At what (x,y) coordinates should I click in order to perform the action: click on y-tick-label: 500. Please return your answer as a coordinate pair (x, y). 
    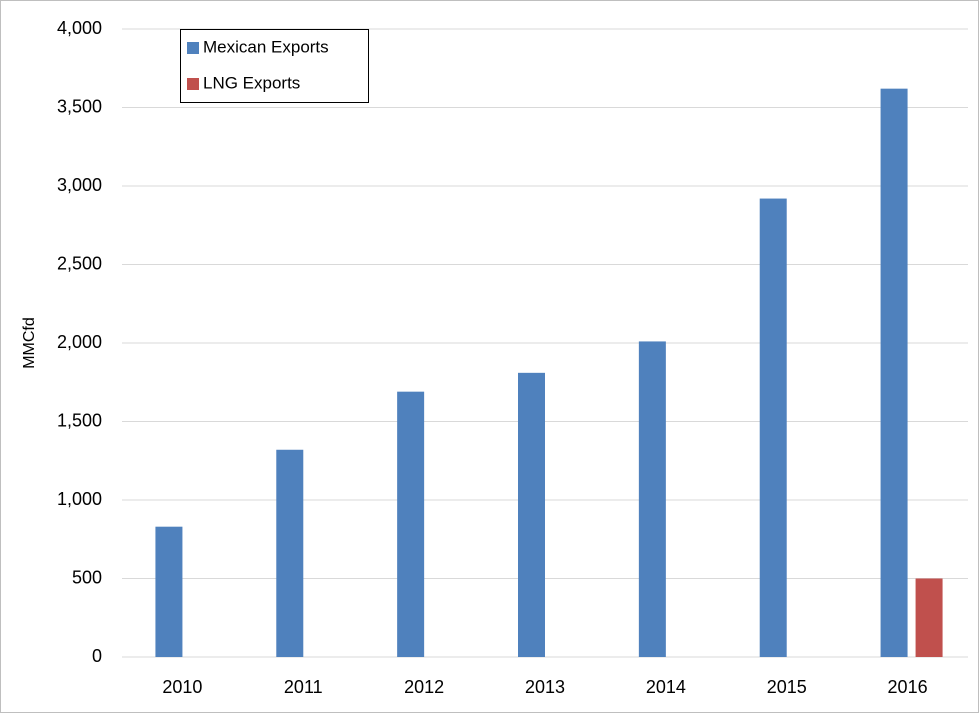
    Looking at the image, I should click on (87, 577).